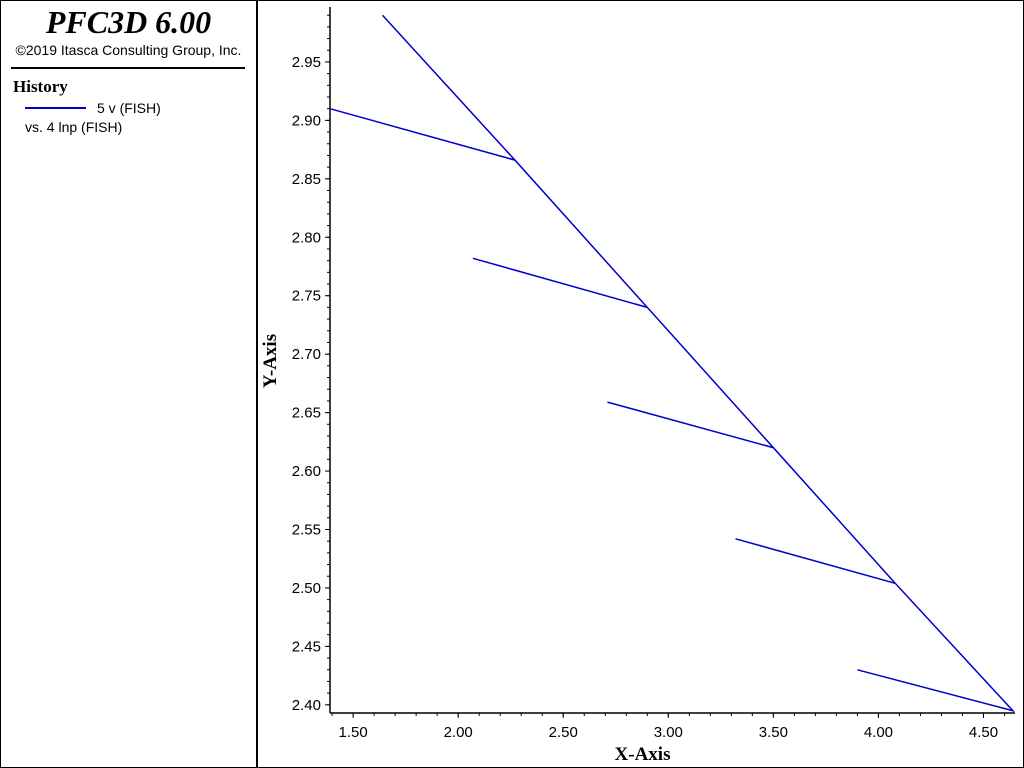 The height and width of the screenshot is (768, 1024). Describe the element at coordinates (306, 237) in the screenshot. I see `y-tick-label: 2.80` at that location.